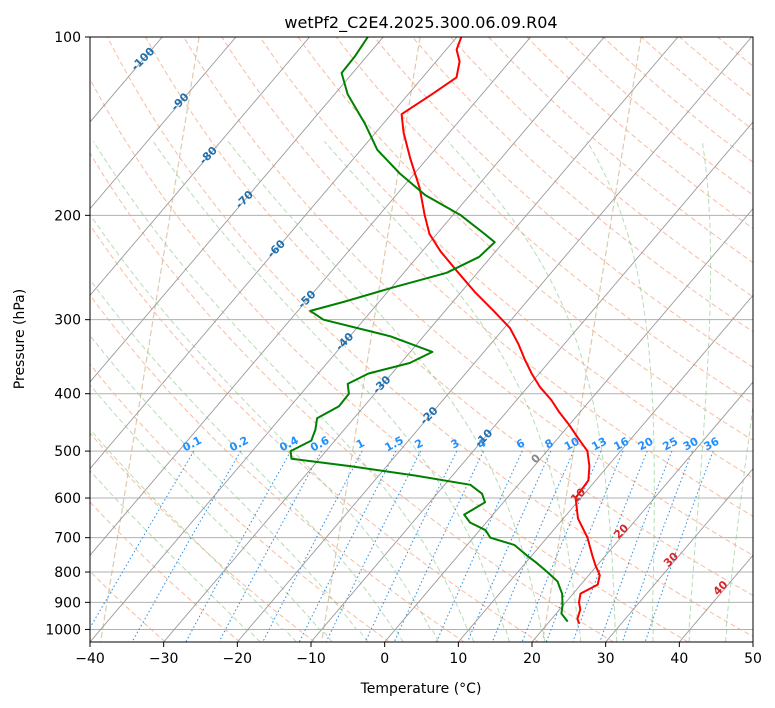  Describe the element at coordinates (384, 659) in the screenshot. I see `x-tick-label: 0` at that location.